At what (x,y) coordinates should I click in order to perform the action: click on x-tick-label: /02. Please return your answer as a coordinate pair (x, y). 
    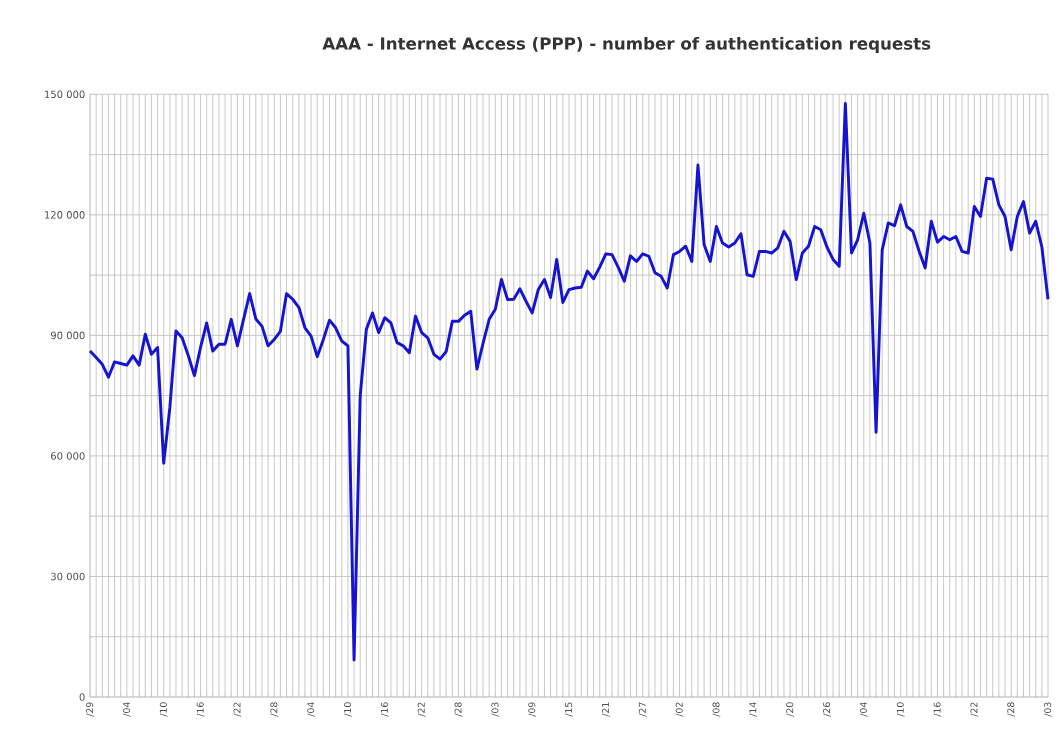
    Looking at the image, I should click on (679, 709).